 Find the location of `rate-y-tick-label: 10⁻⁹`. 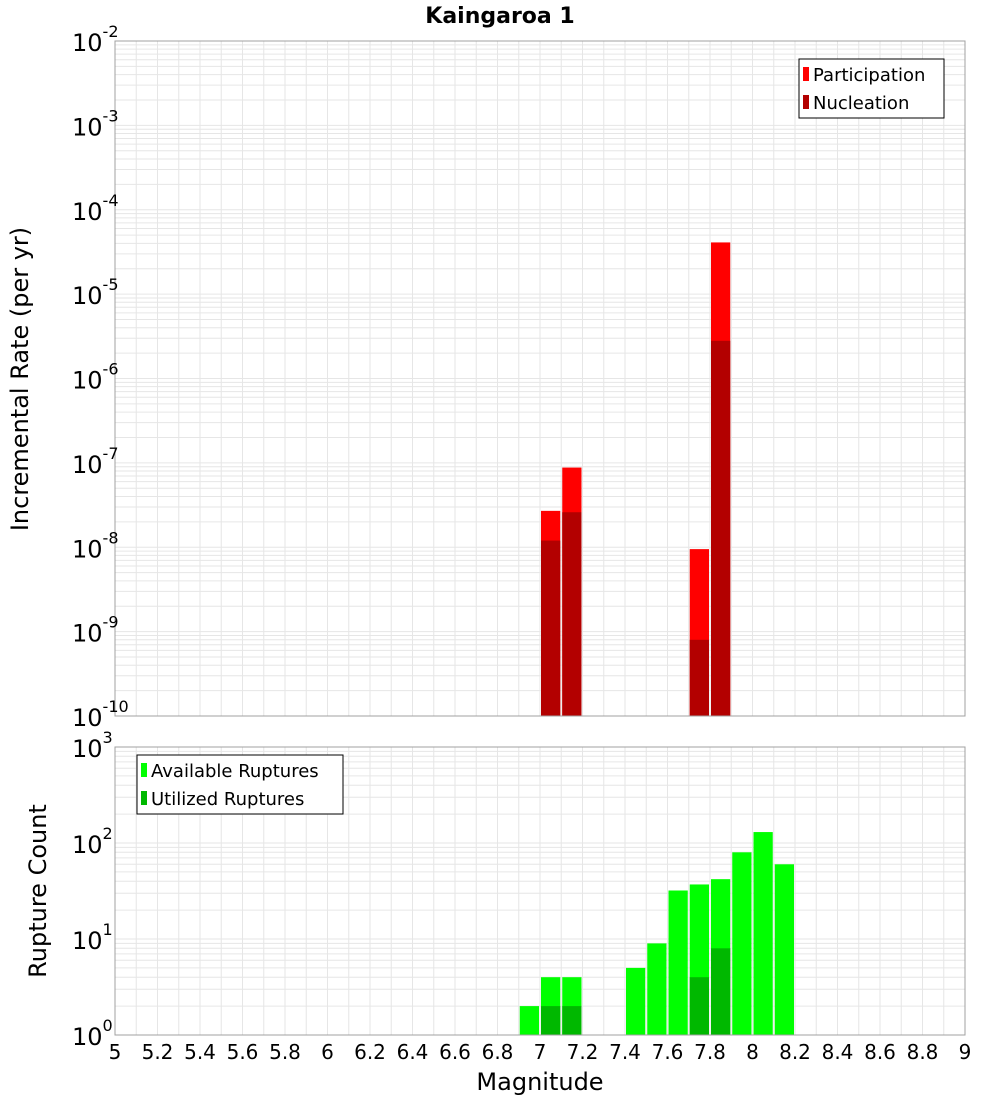

rate-y-tick-label: 10⁻⁹ is located at coordinates (95, 630).